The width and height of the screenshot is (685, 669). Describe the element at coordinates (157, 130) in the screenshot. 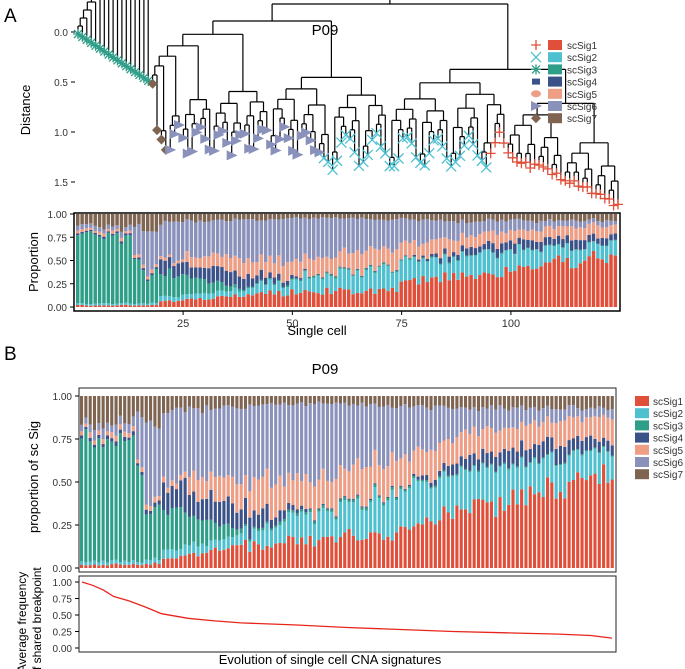

I see `leaf-marker-scSig7` at that location.